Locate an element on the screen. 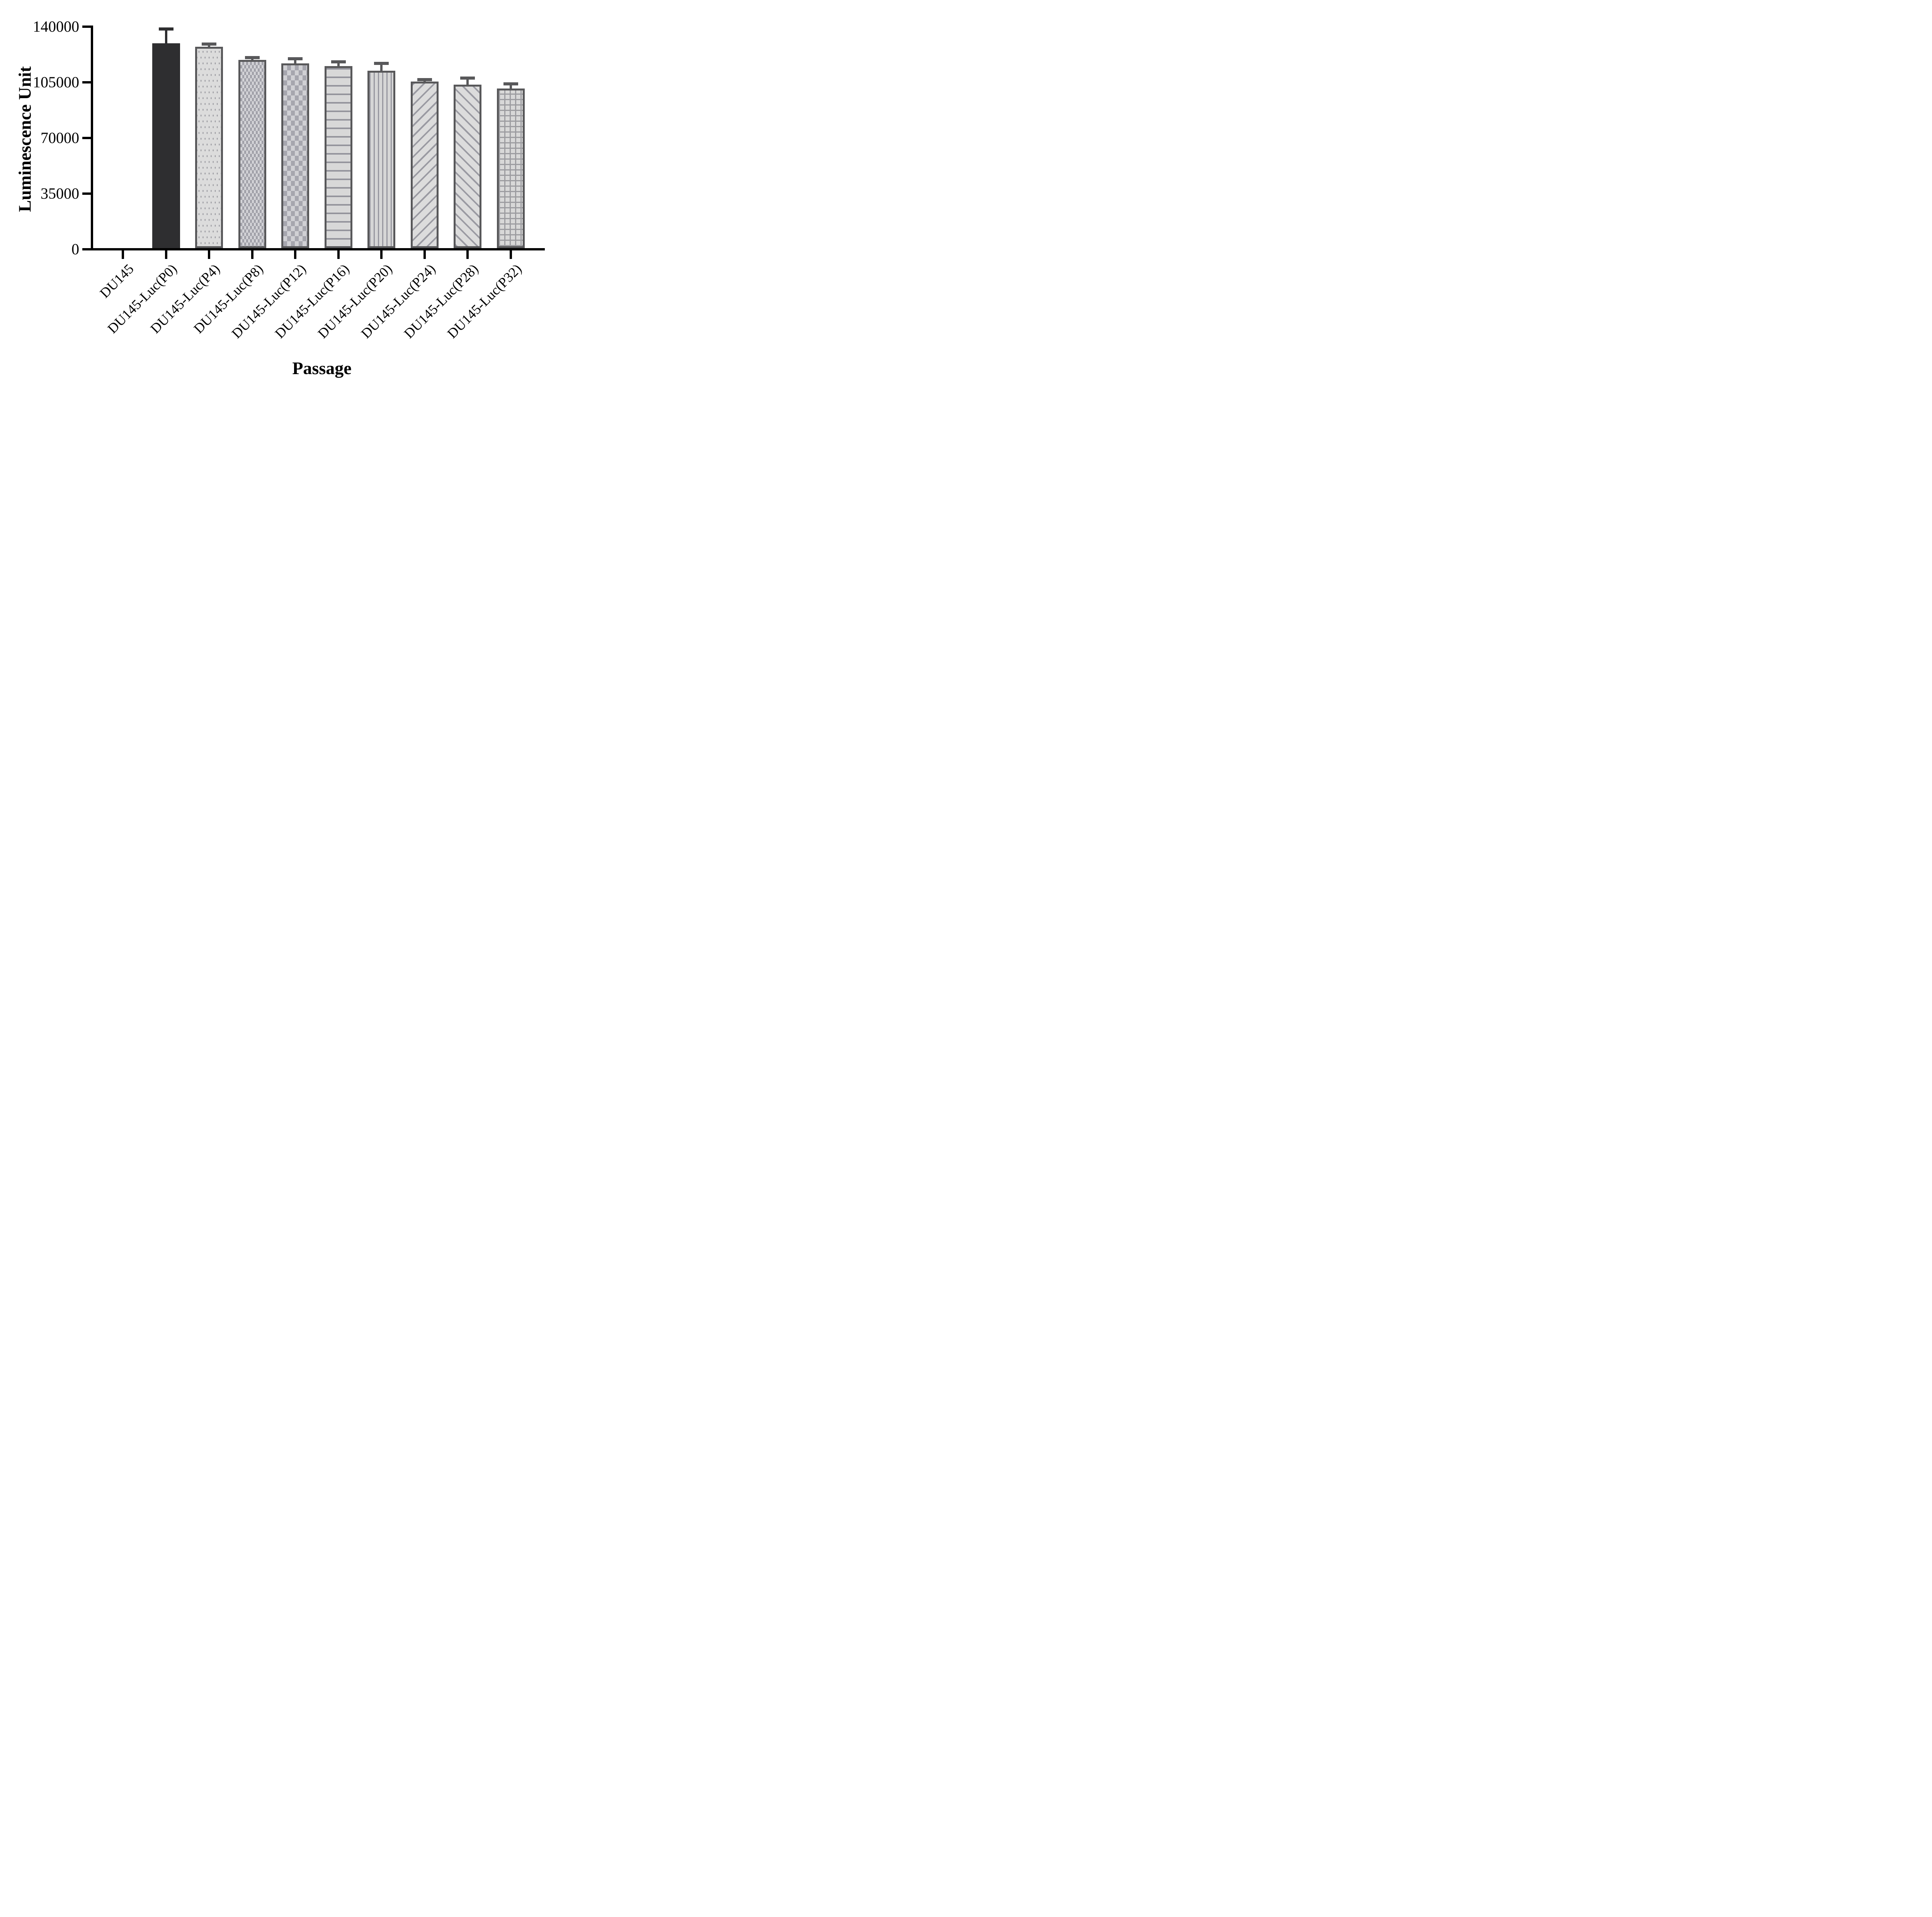  y-axis-line is located at coordinates (92, 138).